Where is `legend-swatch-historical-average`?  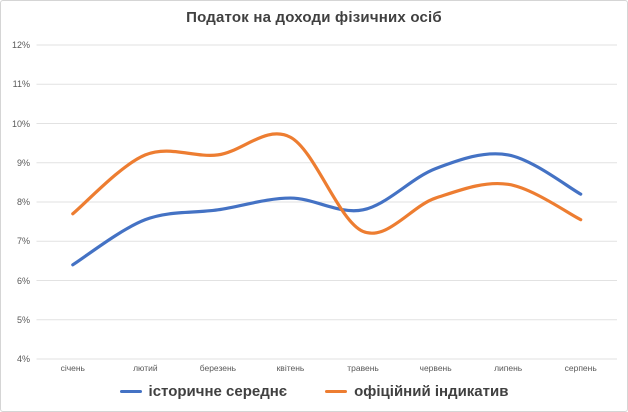 legend-swatch-historical-average is located at coordinates (130, 391).